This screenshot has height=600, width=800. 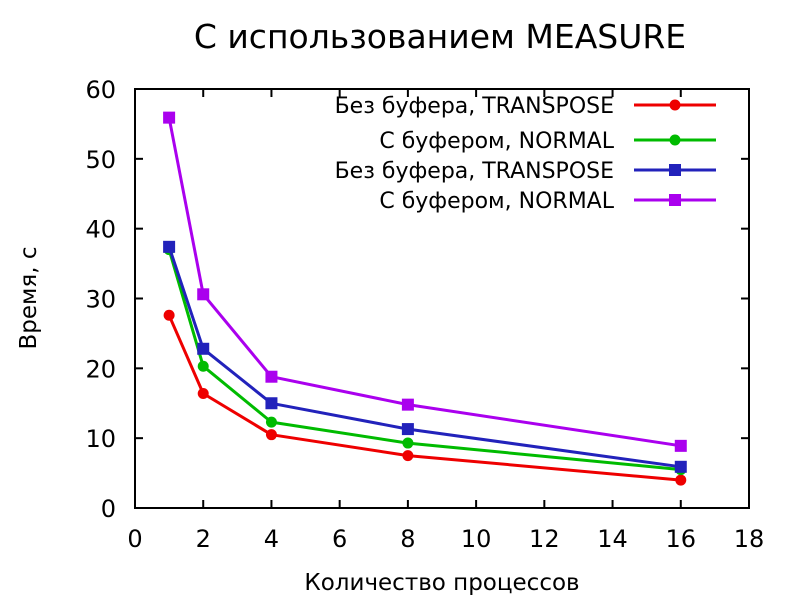 I want to click on y-tick-label: 40, so click(x=100, y=230).